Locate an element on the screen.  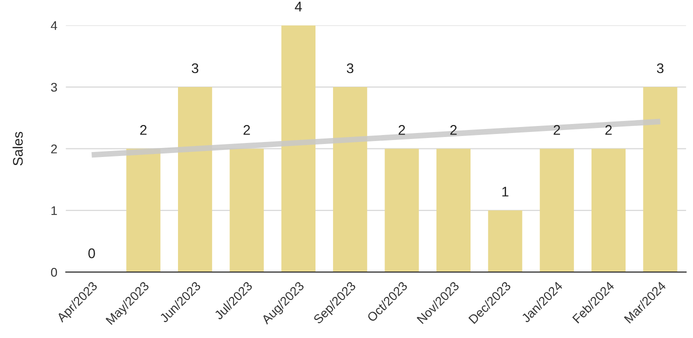
data-label: 4 is located at coordinates (298, 7).